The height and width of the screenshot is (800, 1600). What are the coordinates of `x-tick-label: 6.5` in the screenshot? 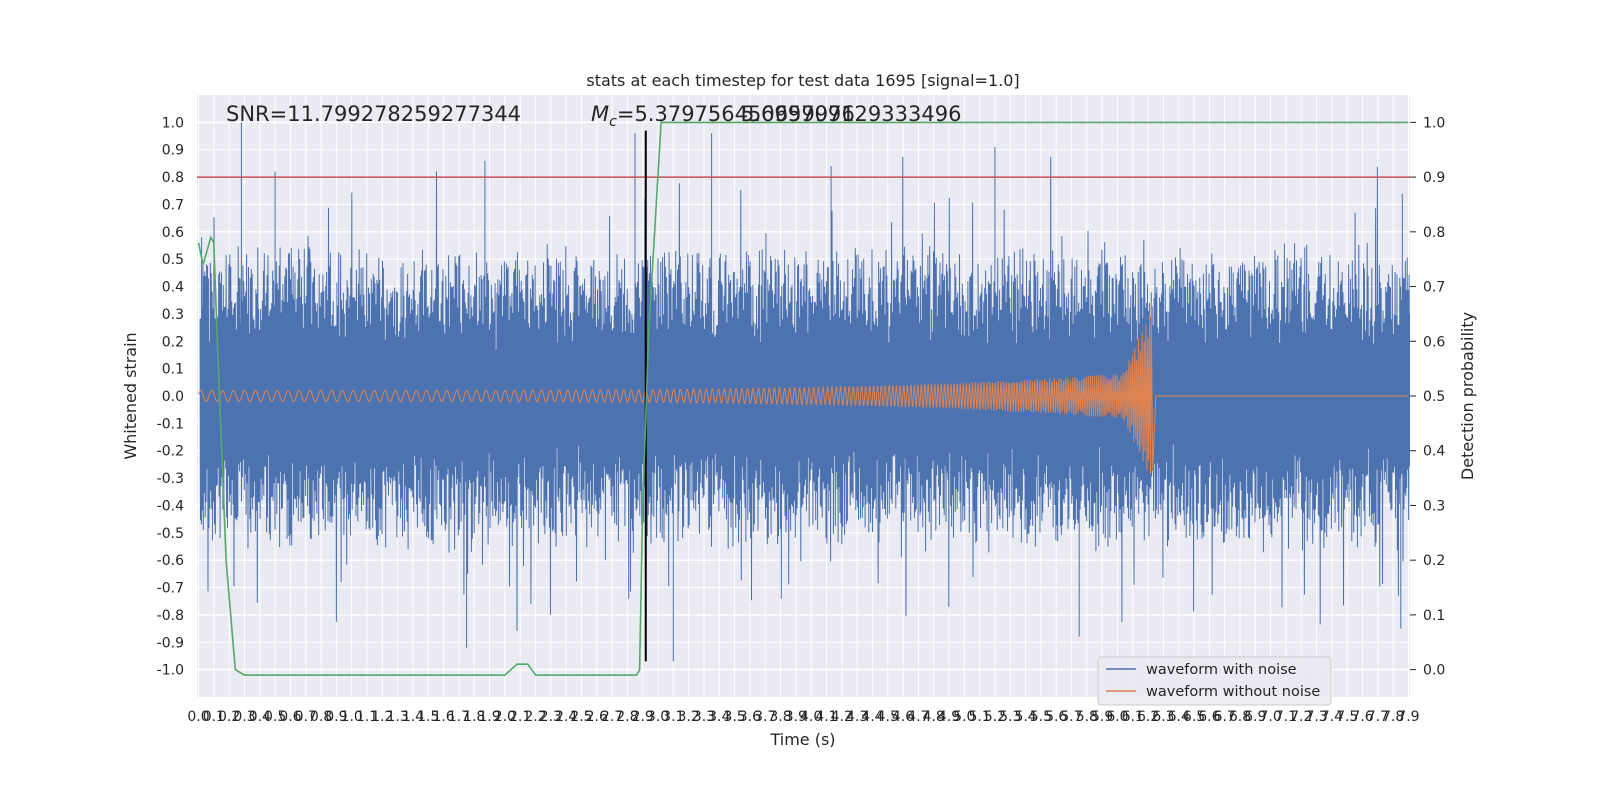 It's located at (1194, 717).